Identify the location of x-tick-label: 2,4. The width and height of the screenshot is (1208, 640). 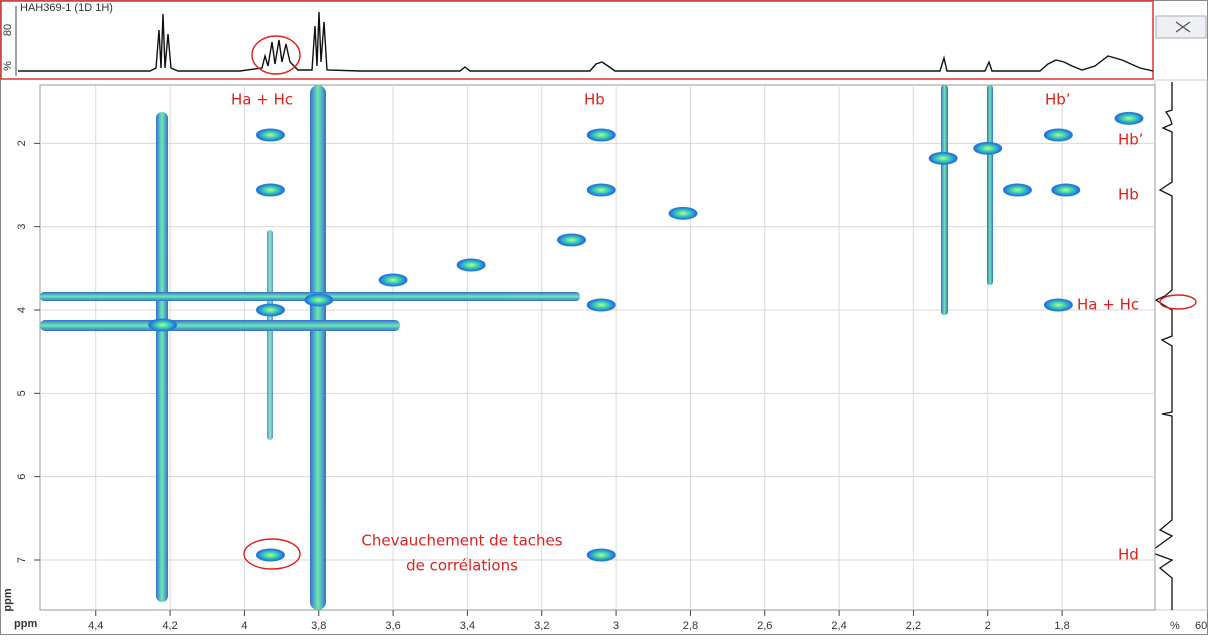
(838, 626).